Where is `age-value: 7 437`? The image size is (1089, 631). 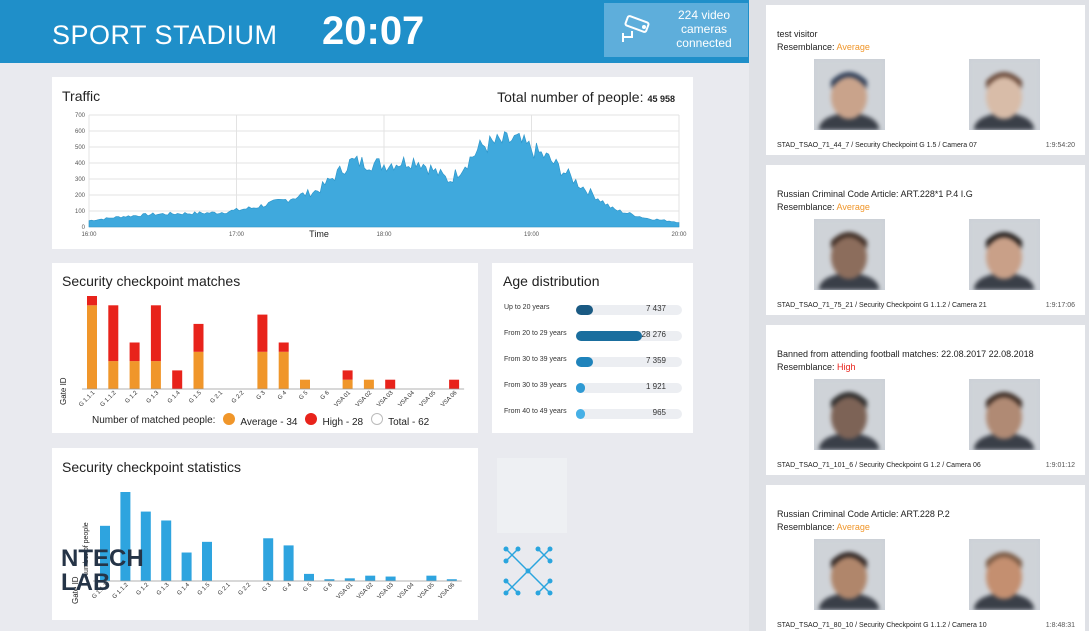 age-value: 7 437 is located at coordinates (655, 308).